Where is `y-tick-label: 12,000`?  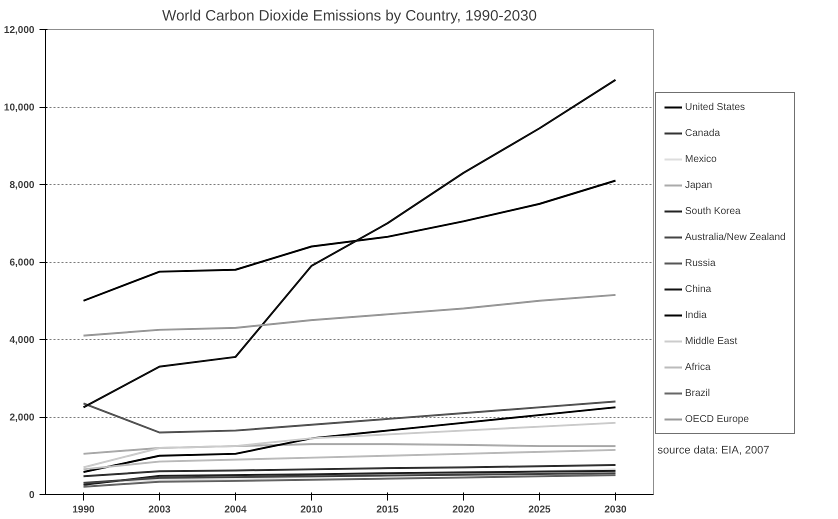 y-tick-label: 12,000 is located at coordinates (19, 30).